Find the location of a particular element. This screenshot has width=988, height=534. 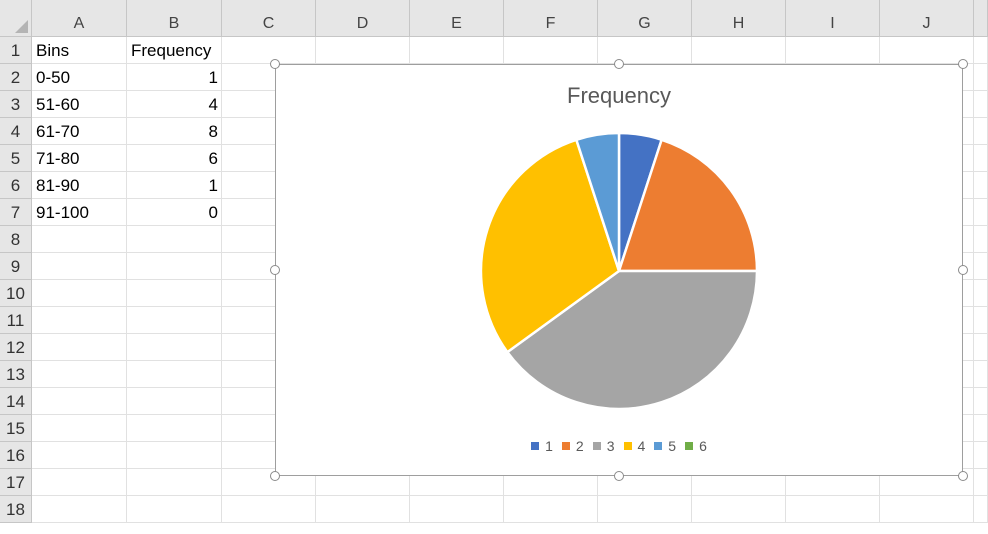

cell-d1 is located at coordinates (363, 50).